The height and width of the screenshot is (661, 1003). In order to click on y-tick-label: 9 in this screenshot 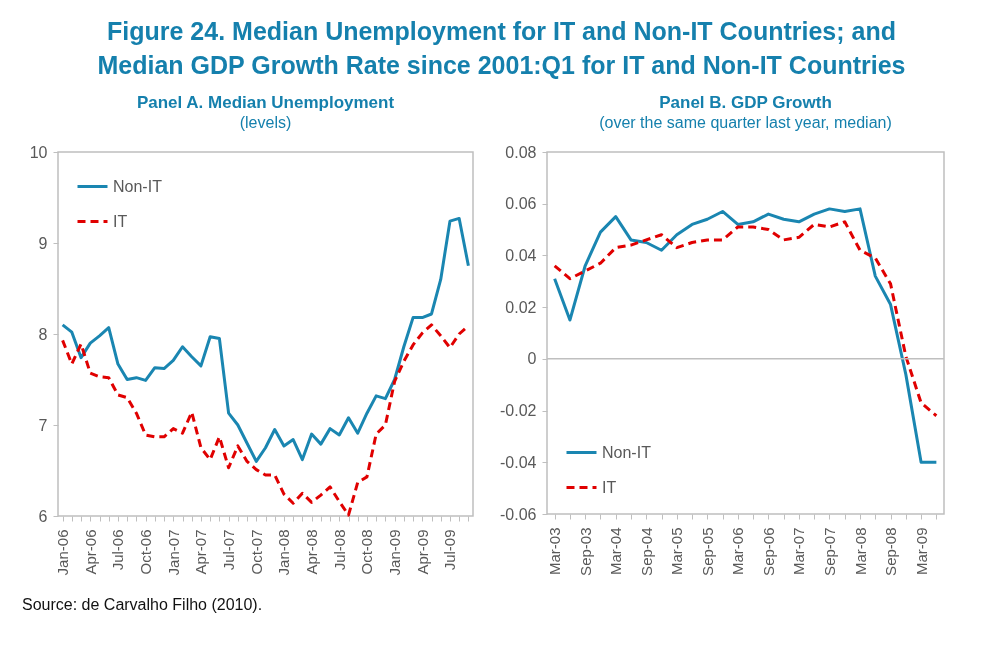, I will do `click(43, 243)`.